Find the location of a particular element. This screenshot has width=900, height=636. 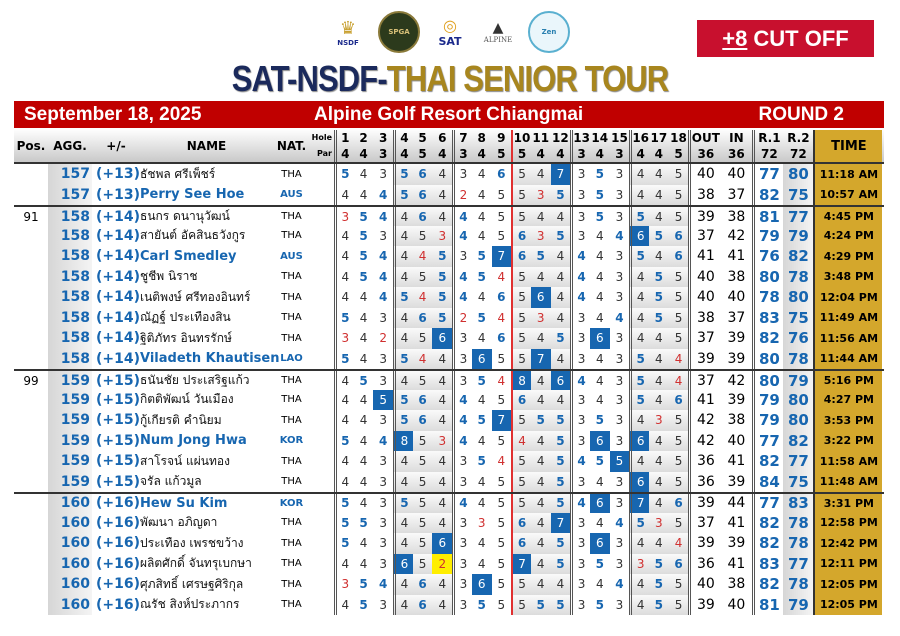

round2-score: 76 is located at coordinates (798, 338).